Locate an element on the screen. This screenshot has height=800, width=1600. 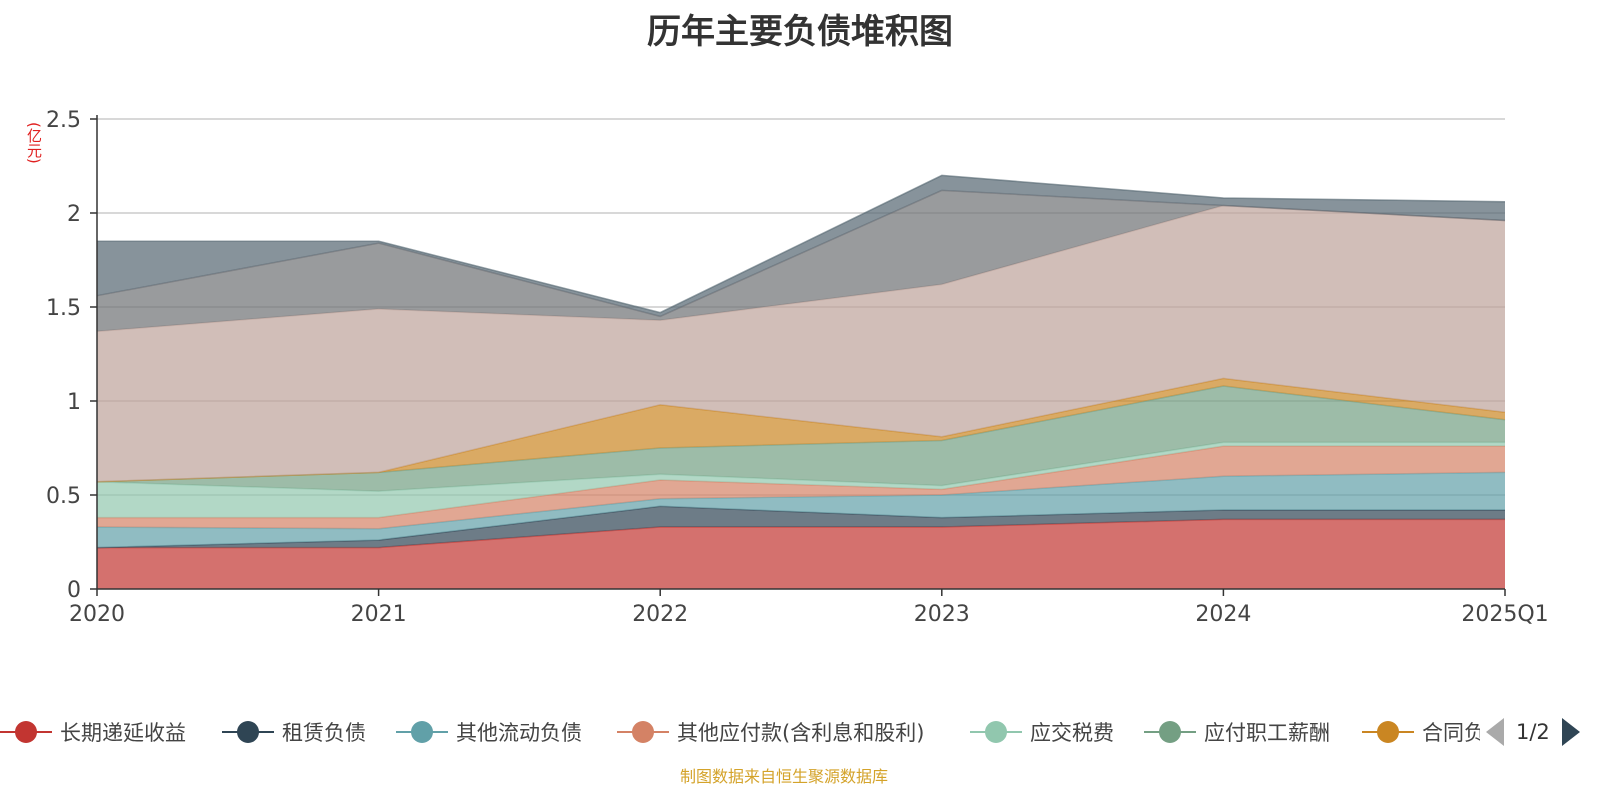
legend-item: 合同负债 is located at coordinates (1421, 732).